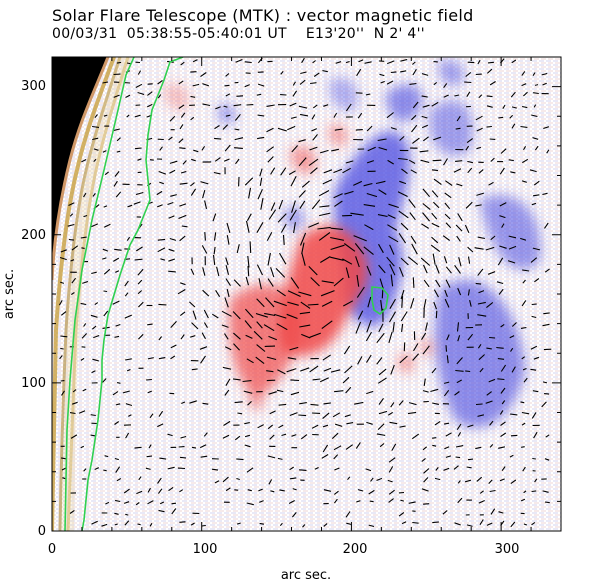 This screenshot has height=585, width=612. What do you see at coordinates (380, 301) in the screenshot?
I see `neutral-line` at bounding box center [380, 301].